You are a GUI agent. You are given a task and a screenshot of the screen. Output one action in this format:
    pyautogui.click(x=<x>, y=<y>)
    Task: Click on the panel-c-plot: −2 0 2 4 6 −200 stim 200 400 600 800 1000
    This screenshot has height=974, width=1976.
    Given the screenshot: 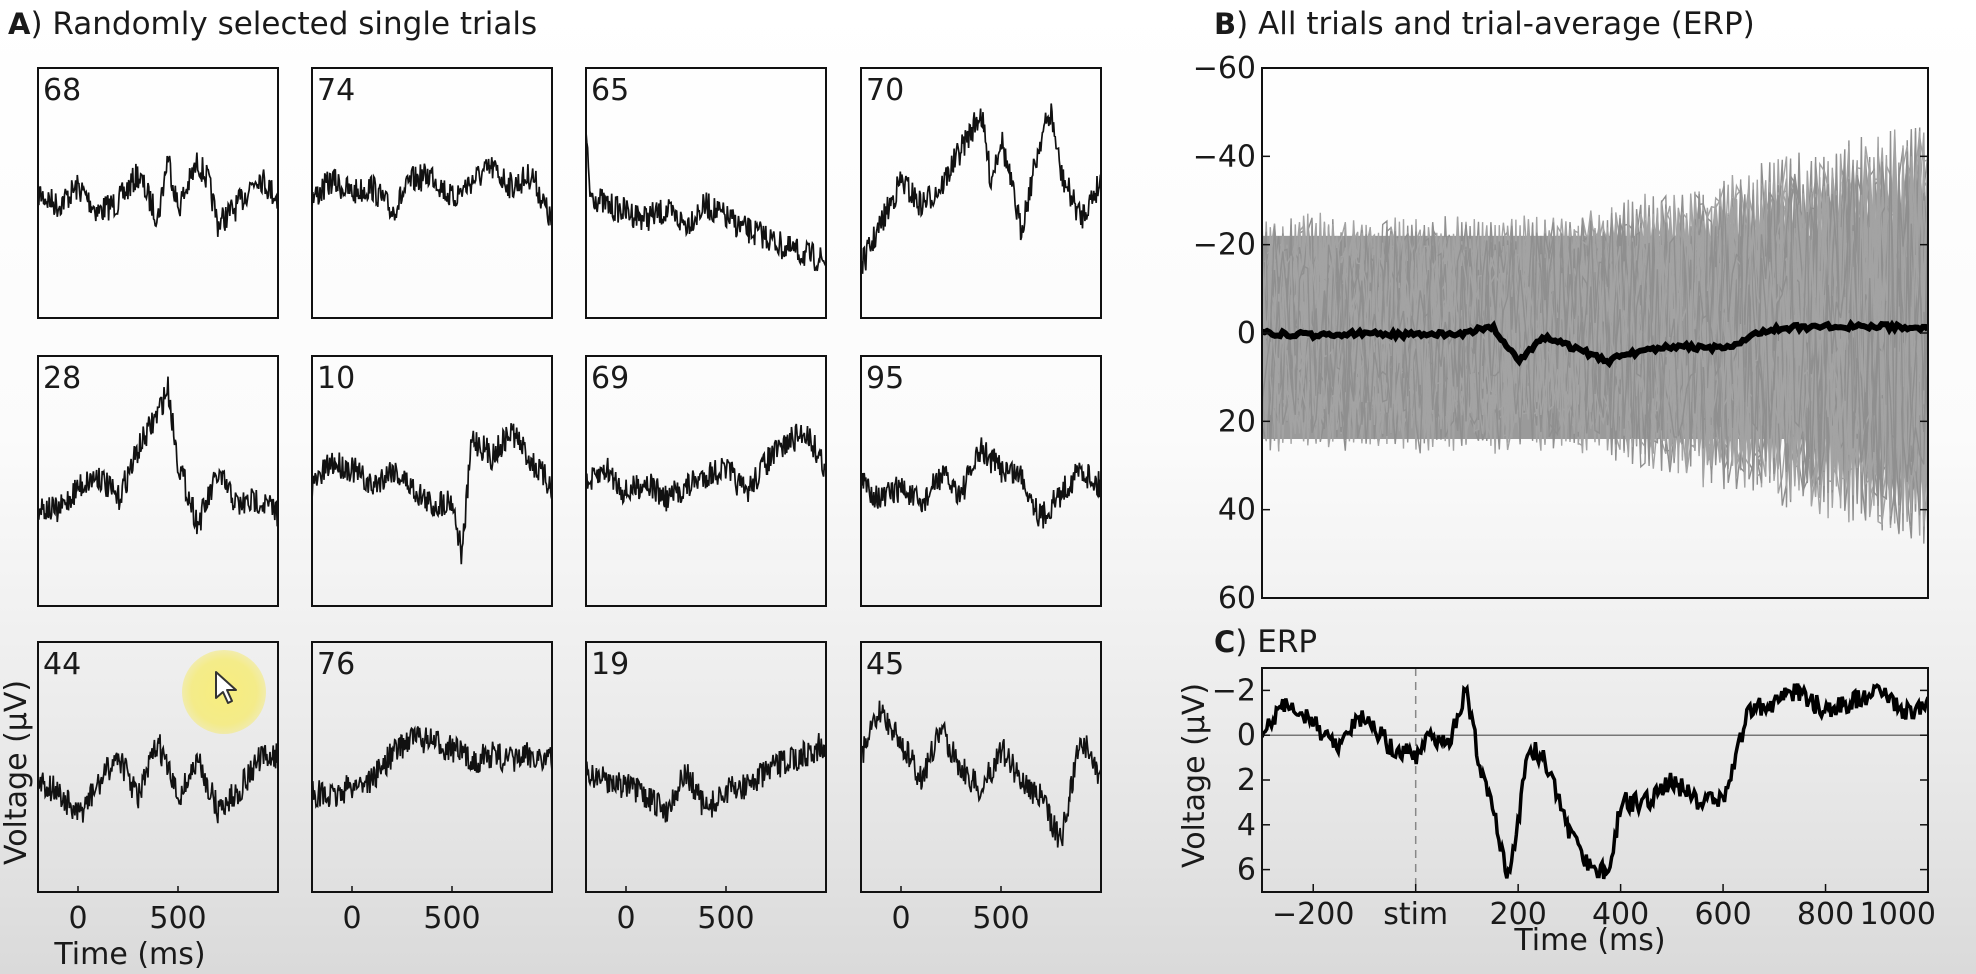 What is the action you would take?
    pyautogui.click(x=1574, y=799)
    